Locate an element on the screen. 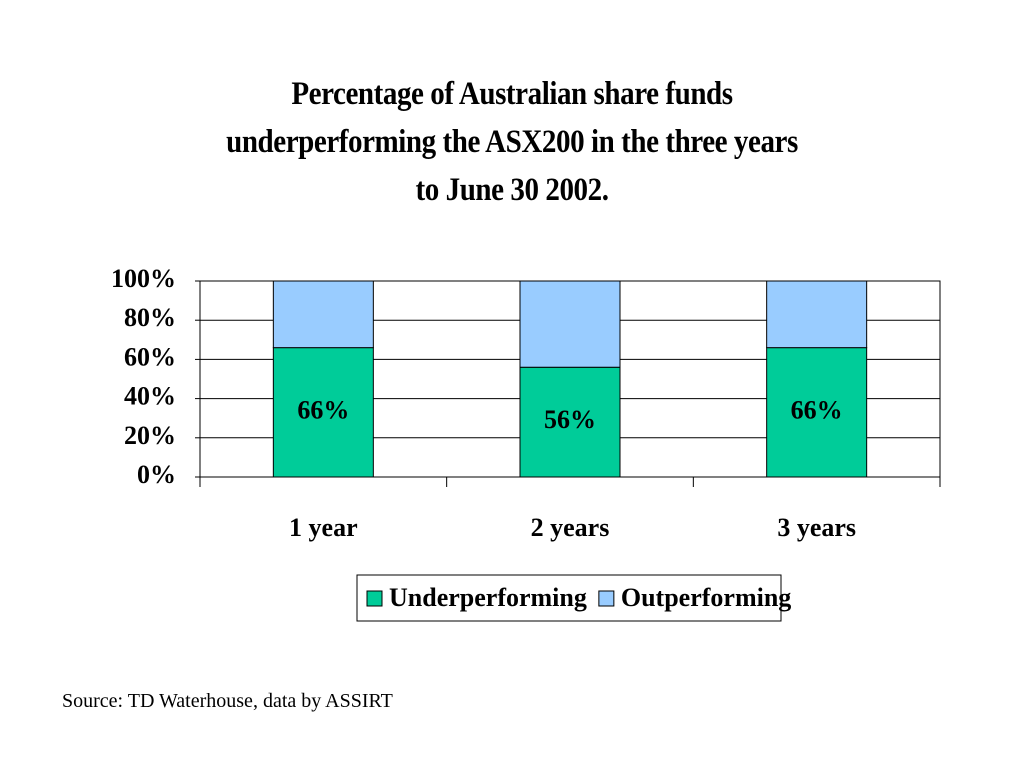 This screenshot has width=1024, height=768. y-tick-label: 80% is located at coordinates (150, 317).